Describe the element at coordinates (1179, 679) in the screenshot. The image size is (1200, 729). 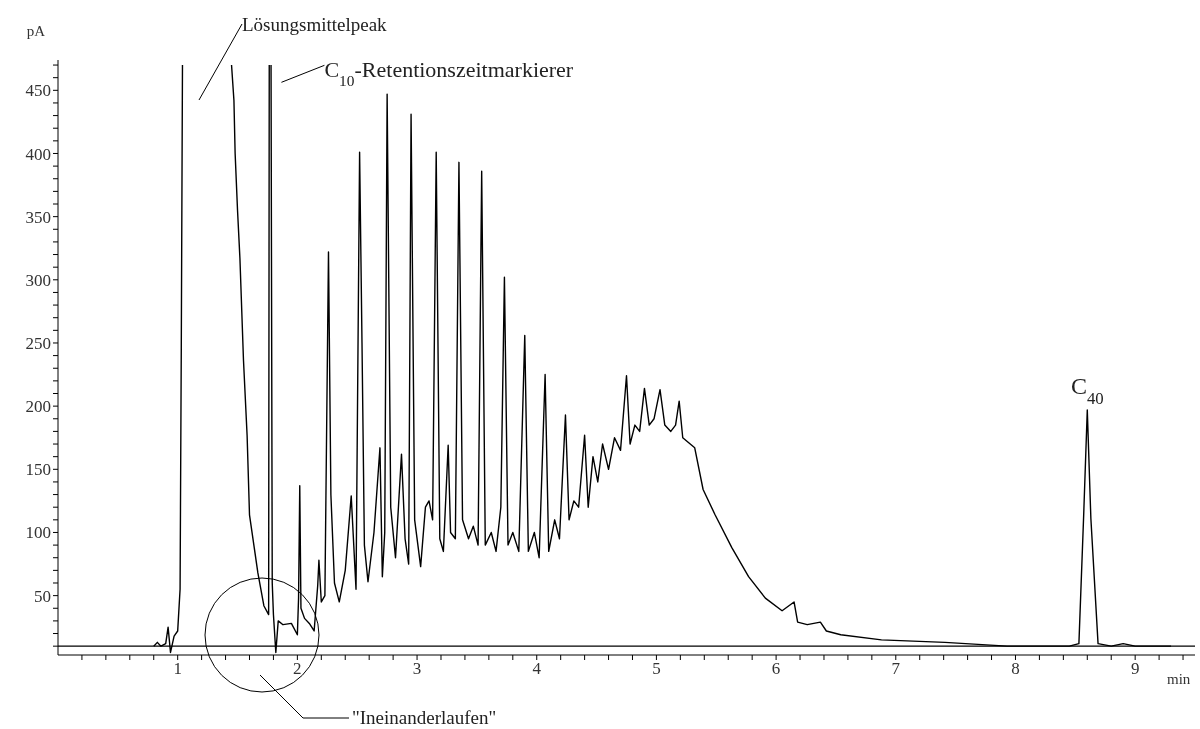
I see `x-axis-title: min` at that location.